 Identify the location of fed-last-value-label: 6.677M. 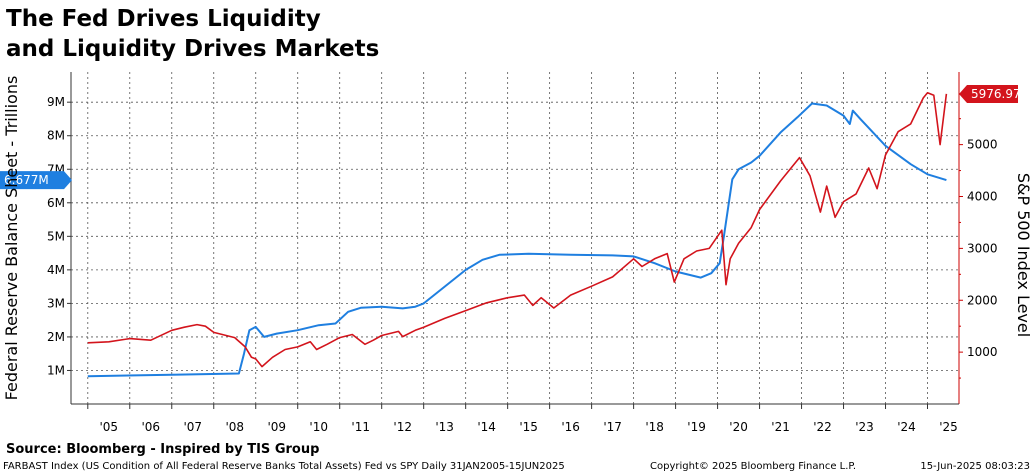
(26, 180).